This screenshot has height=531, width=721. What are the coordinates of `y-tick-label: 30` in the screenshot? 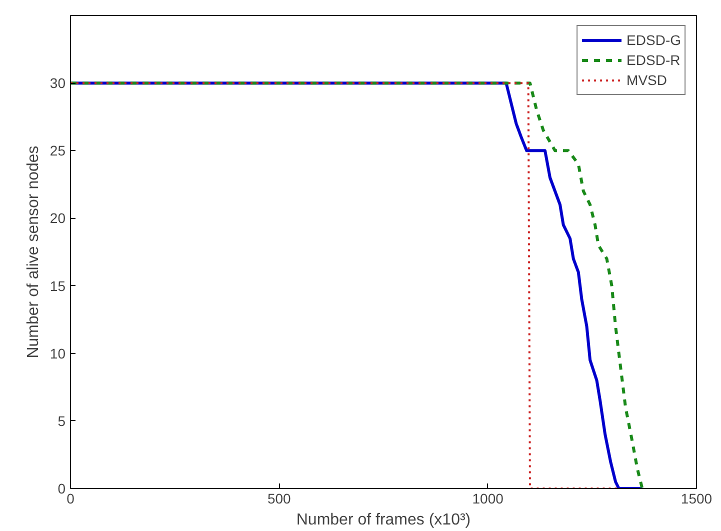 It's located at (58, 83).